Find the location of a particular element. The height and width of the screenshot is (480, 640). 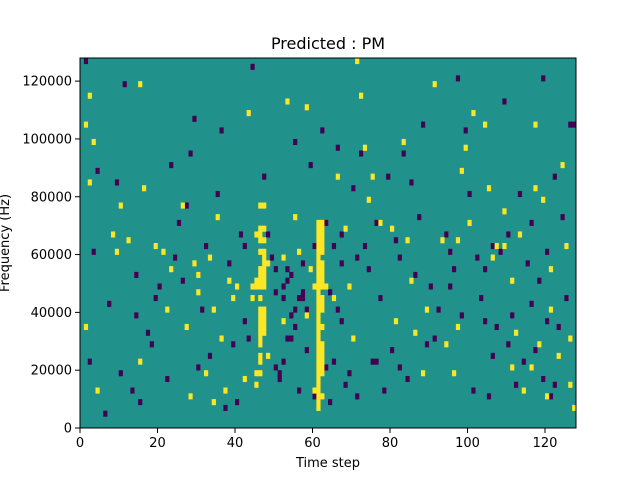

y-axis: 0 20000 40000 60000 80000 100000 120000 is located at coordinates (51, 256).